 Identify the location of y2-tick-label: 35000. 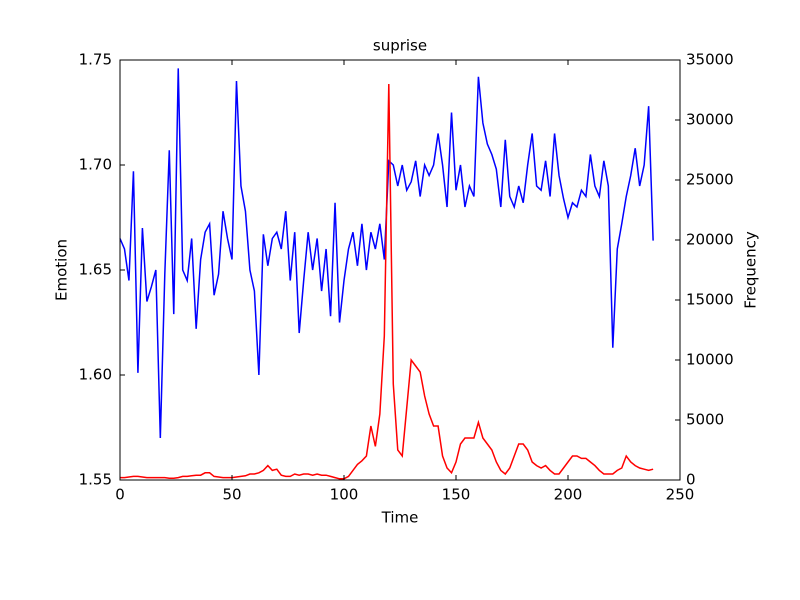
(710, 60).